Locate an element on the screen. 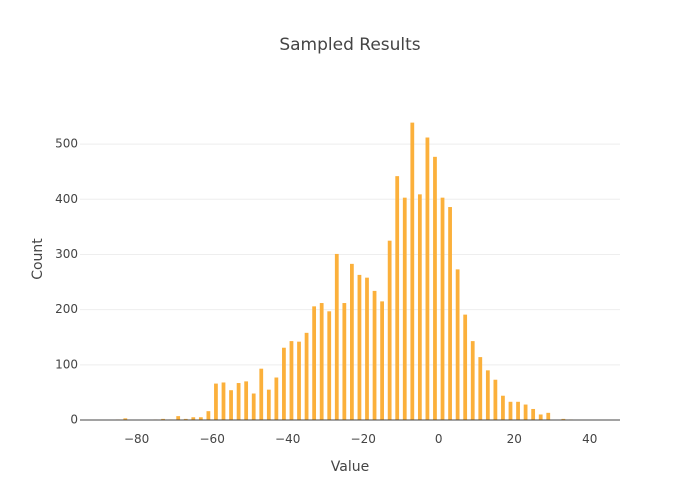 This screenshot has width=700, height=500. chart-title: Sampled Results is located at coordinates (349, 45).